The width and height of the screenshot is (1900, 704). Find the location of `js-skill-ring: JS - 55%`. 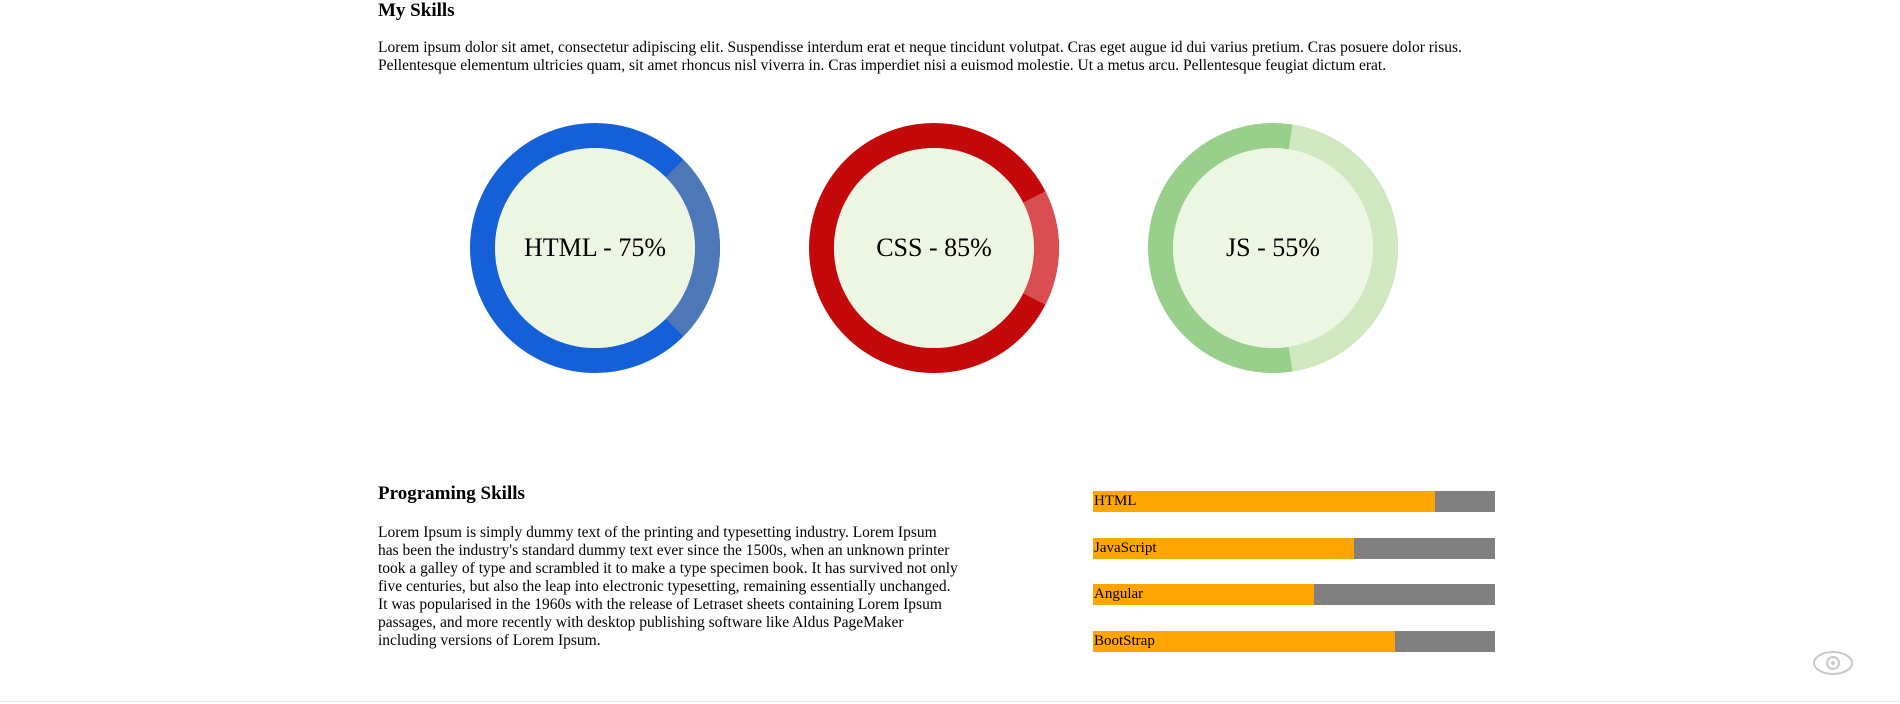

js-skill-ring: JS - 55% is located at coordinates (1273, 248).